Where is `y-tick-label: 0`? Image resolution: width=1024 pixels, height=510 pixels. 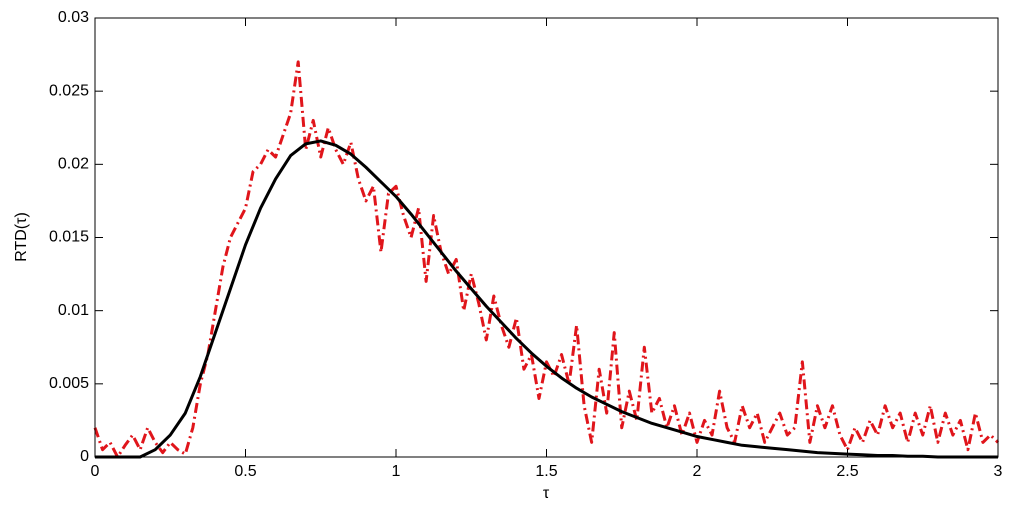
y-tick-label: 0 is located at coordinates (84, 456).